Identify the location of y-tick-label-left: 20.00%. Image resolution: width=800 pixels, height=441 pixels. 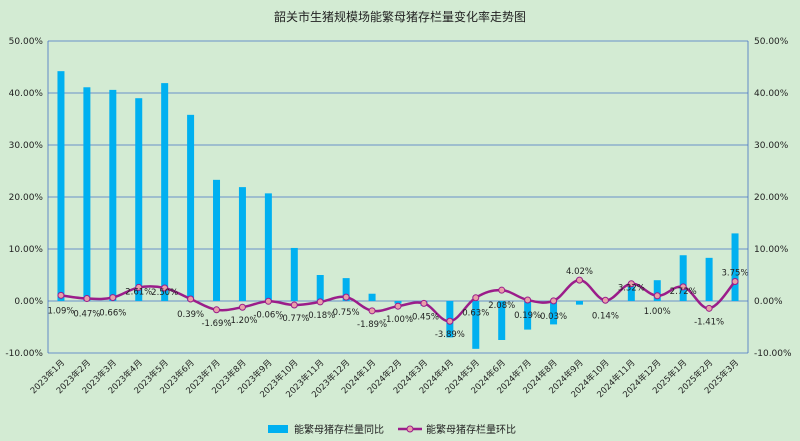
(26, 198).